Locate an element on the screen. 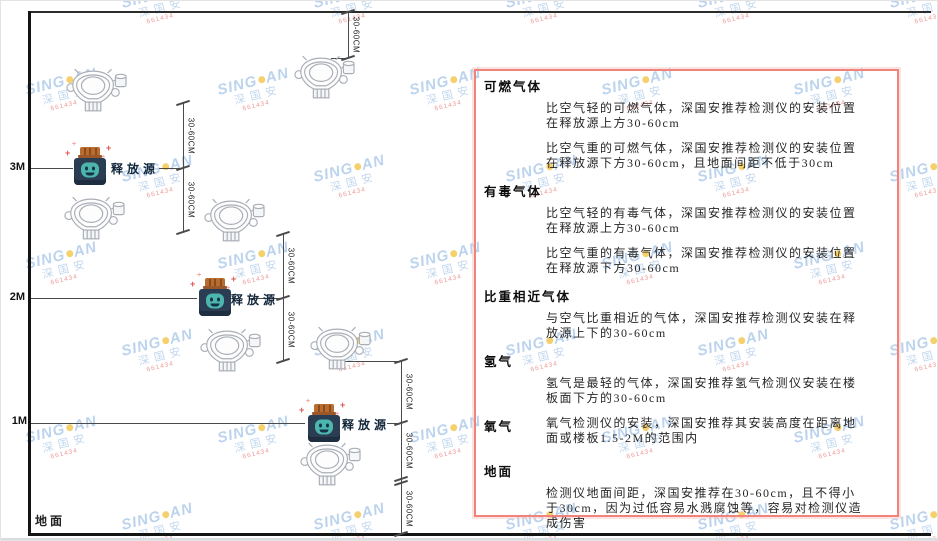  panel-paragraph: 与空气比重相近的气体，深国安推荐检测仪安装在释放源上下的30-60cm is located at coordinates (701, 325).